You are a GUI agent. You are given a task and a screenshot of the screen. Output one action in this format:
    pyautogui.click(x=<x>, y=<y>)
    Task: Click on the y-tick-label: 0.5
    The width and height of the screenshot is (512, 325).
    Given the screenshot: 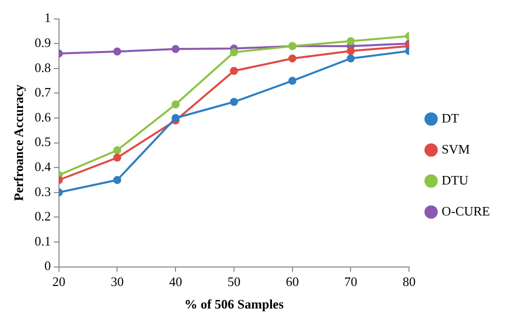 What is the action you would take?
    pyautogui.click(x=42, y=142)
    